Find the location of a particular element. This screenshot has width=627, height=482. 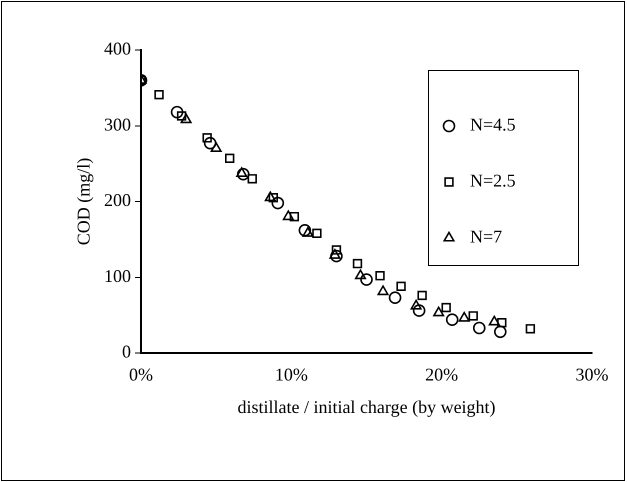

y-tick-label: 300 is located at coordinates (117, 124).